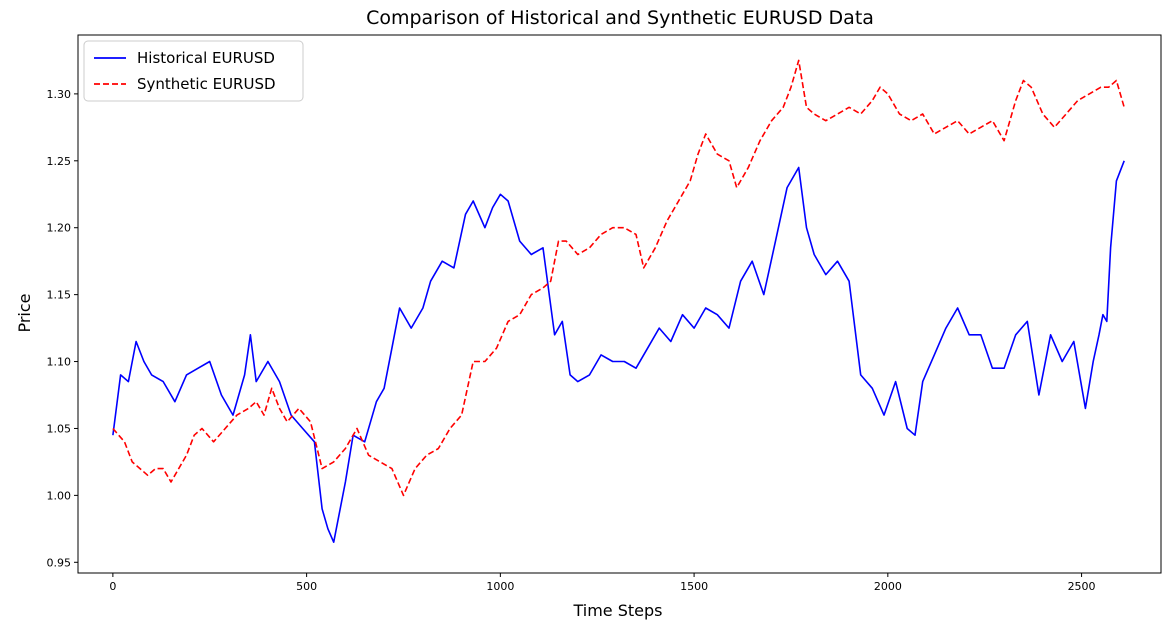 This screenshot has height=631, width=1170. I want to click on legend-box, so click(193, 71).